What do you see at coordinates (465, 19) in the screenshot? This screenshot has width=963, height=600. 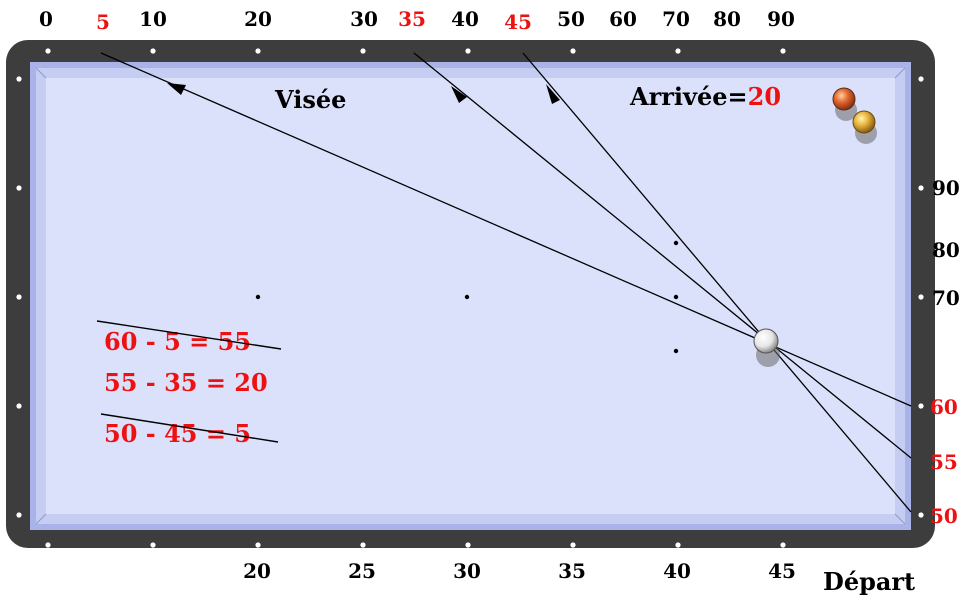 I see `top-label-40: 40` at bounding box center [465, 19].